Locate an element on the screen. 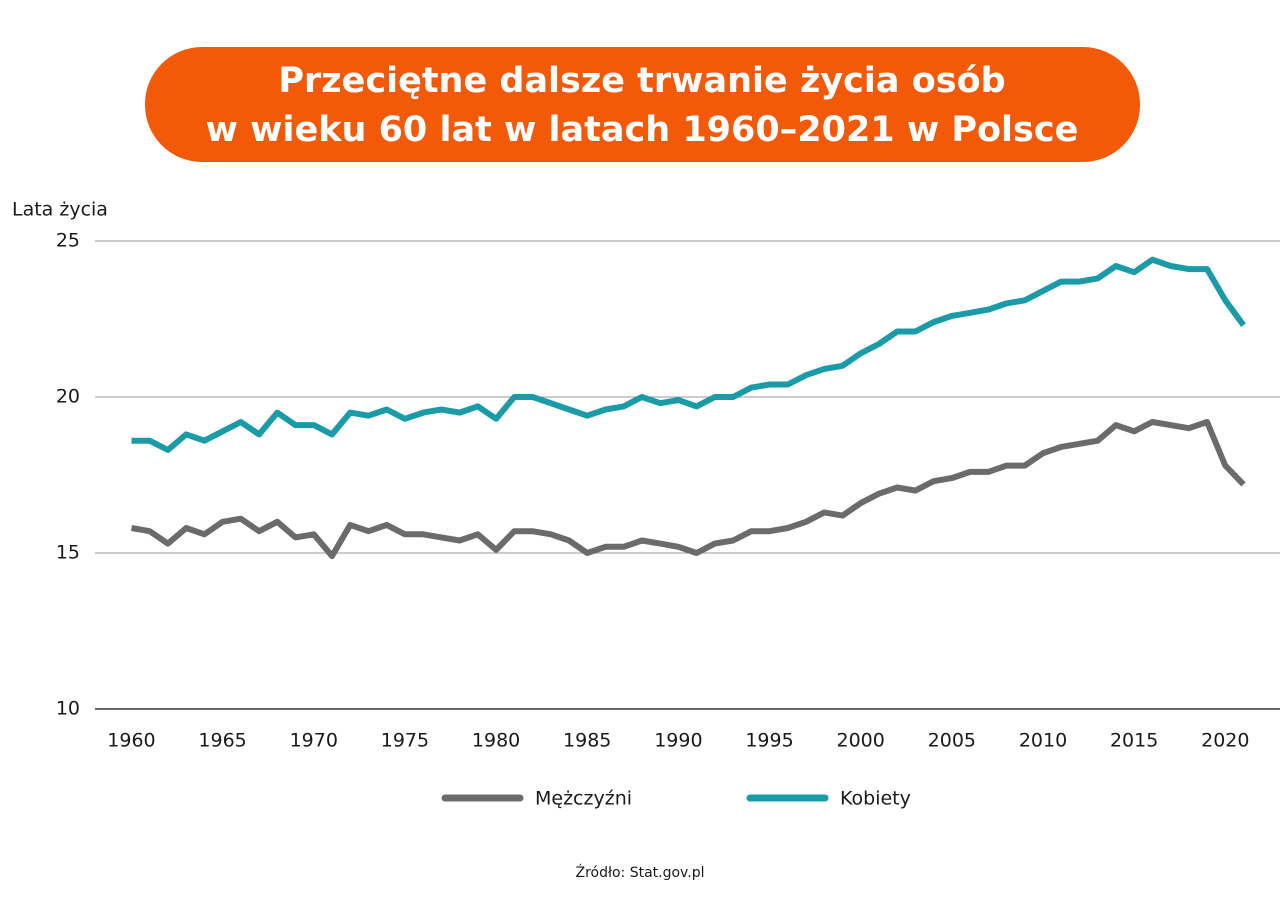 Image resolution: width=1280 pixels, height=923 pixels. legend-label: Mężczyźni is located at coordinates (583, 799).